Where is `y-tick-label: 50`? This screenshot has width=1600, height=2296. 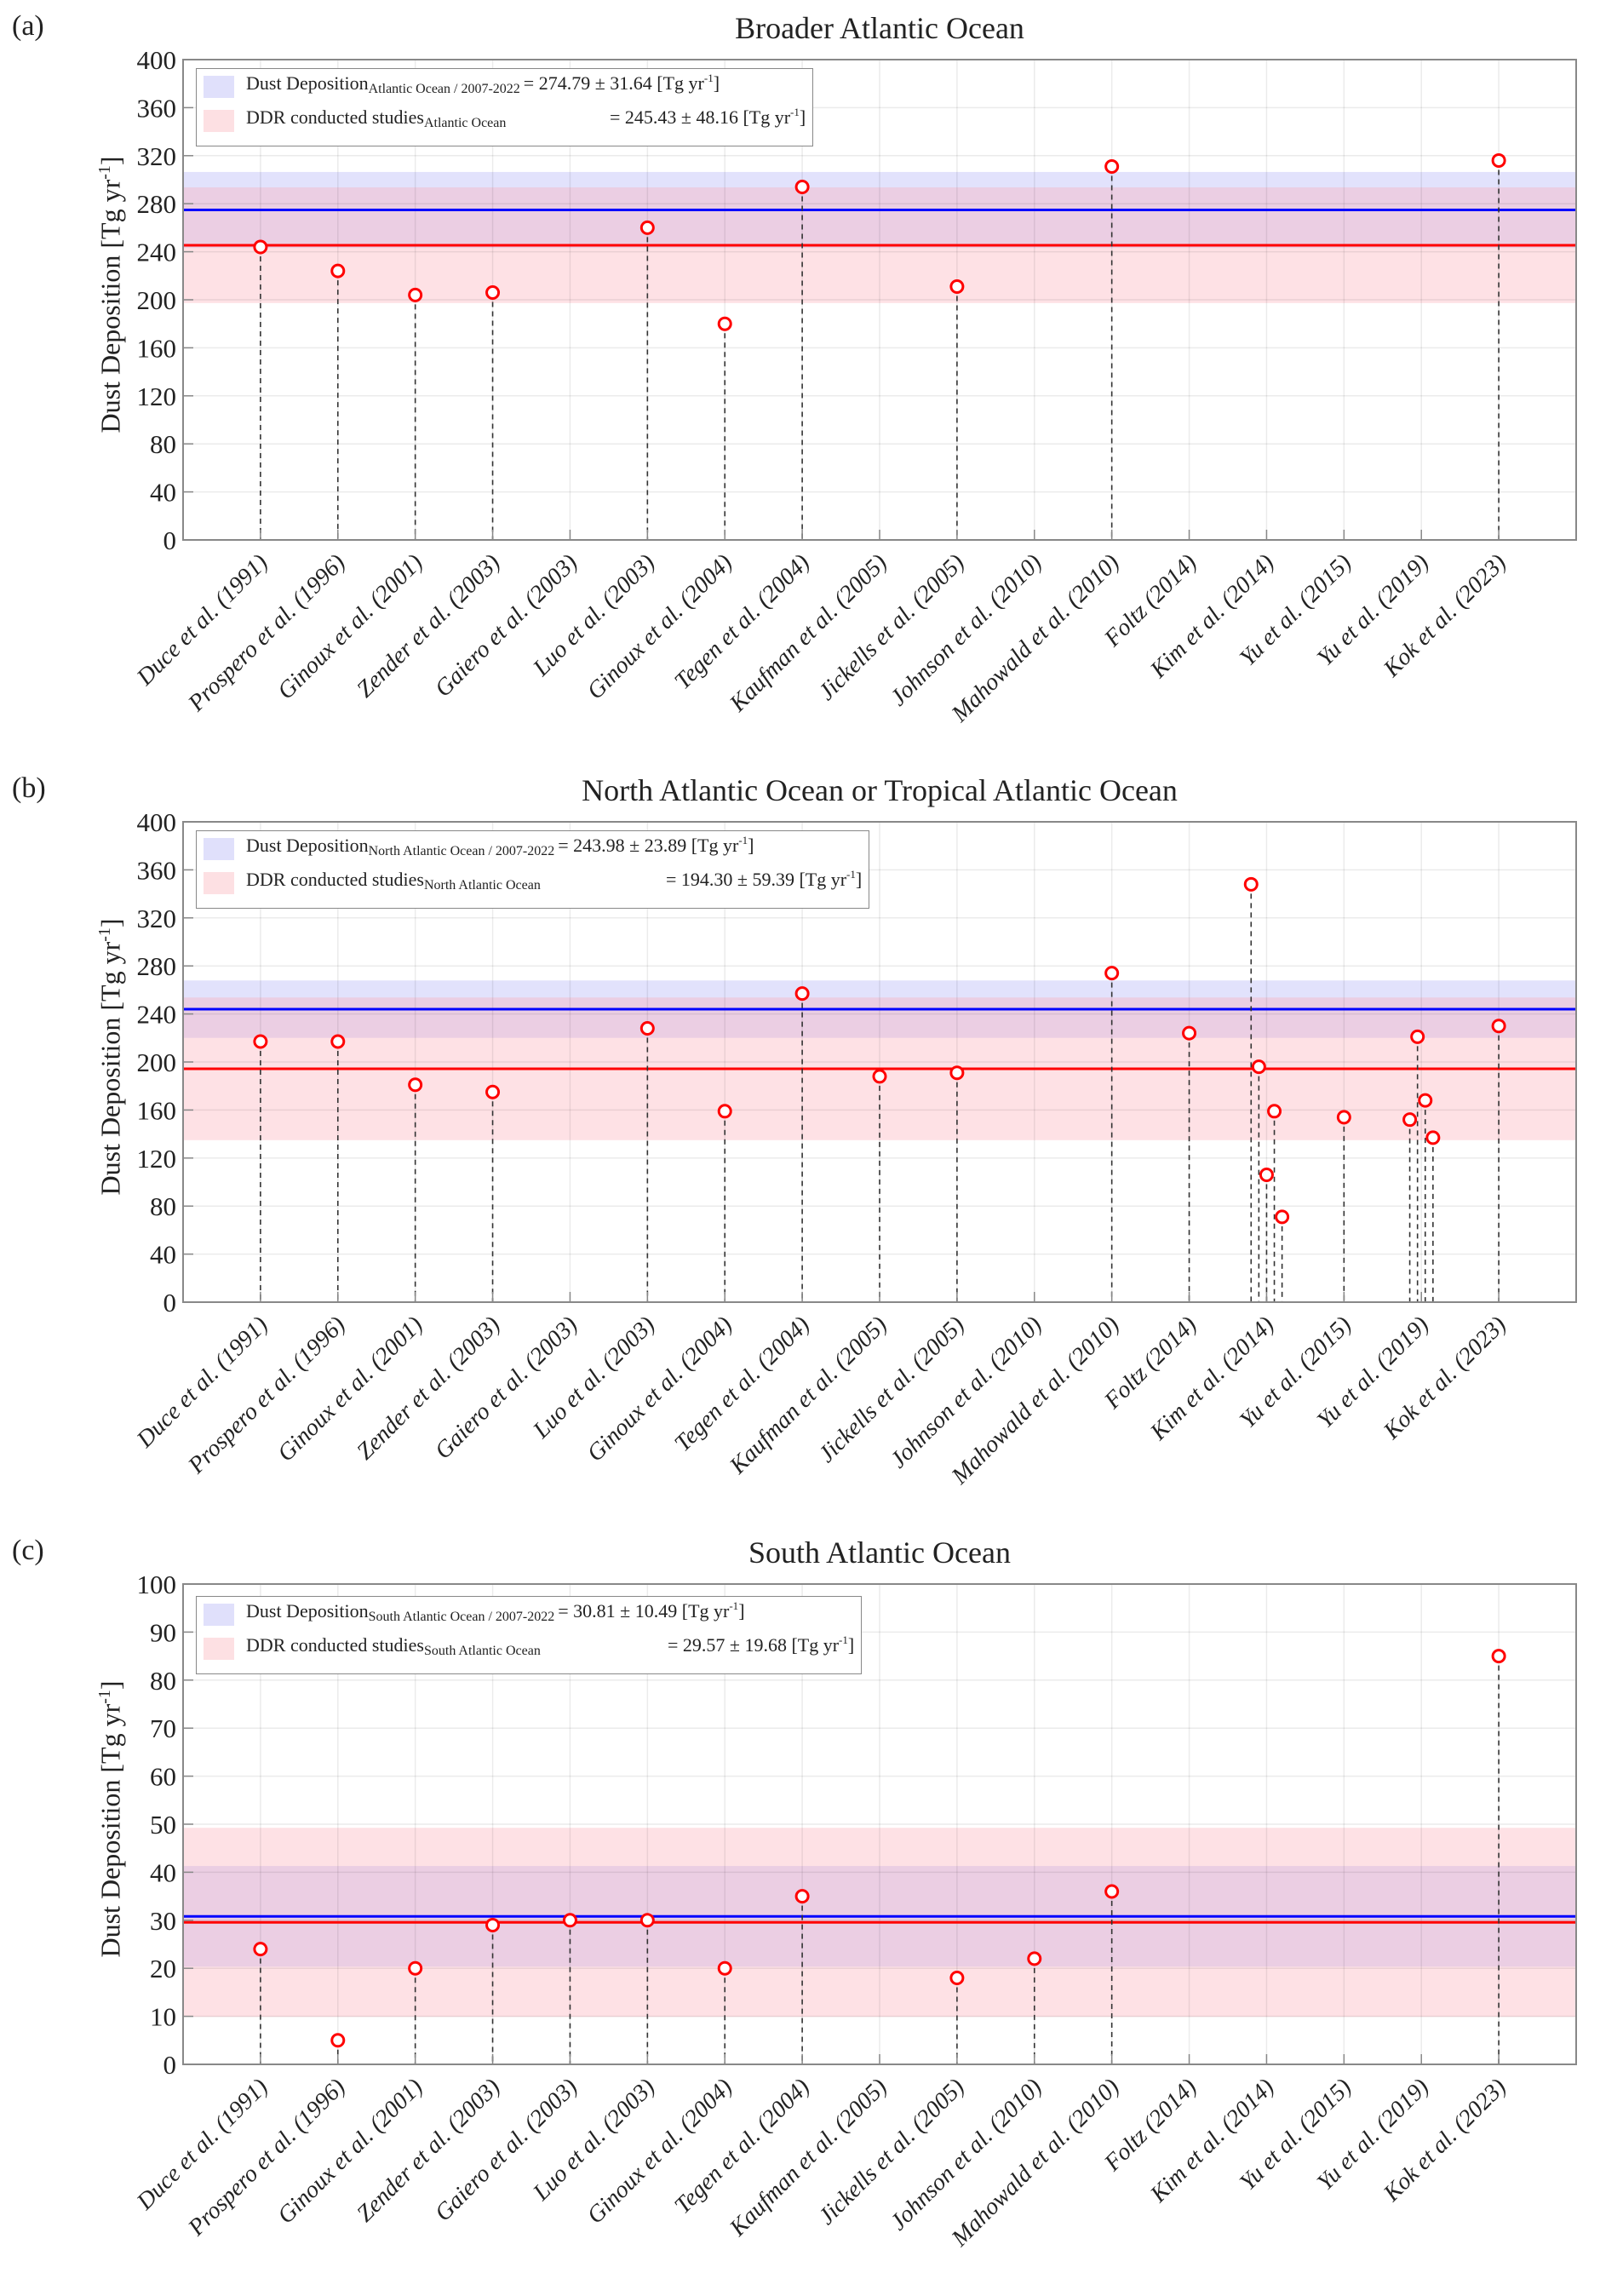
y-tick-label: 50 is located at coordinates (163, 1825).